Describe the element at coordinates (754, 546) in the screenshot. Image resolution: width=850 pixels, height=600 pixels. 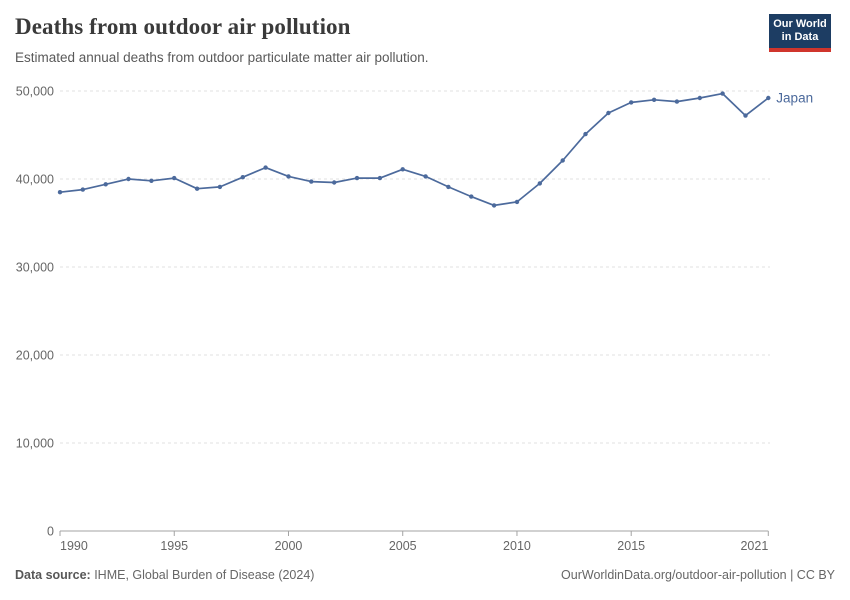
I see `x-axis-tick-label: 2021` at that location.